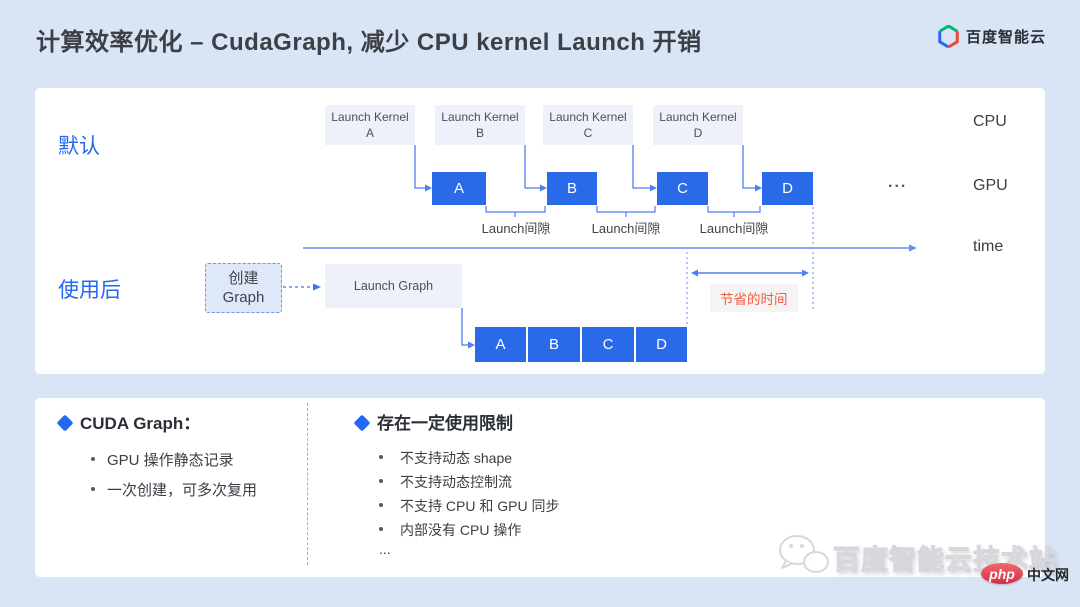  I want to click on graph-kernel-a: A, so click(500, 344).